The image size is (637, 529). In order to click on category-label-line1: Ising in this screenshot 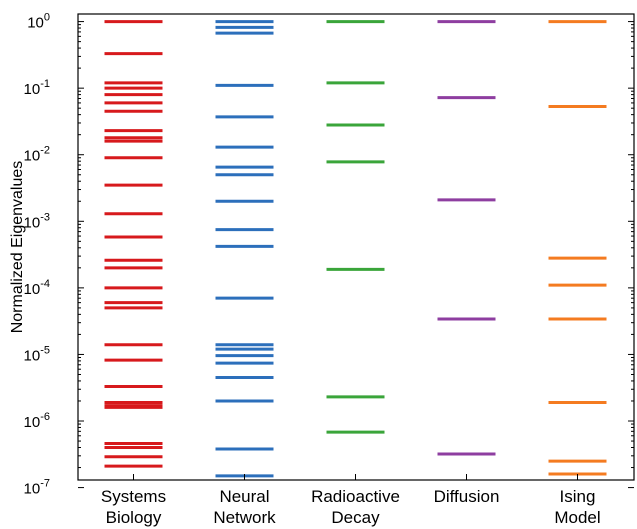, I will do `click(578, 496)`.